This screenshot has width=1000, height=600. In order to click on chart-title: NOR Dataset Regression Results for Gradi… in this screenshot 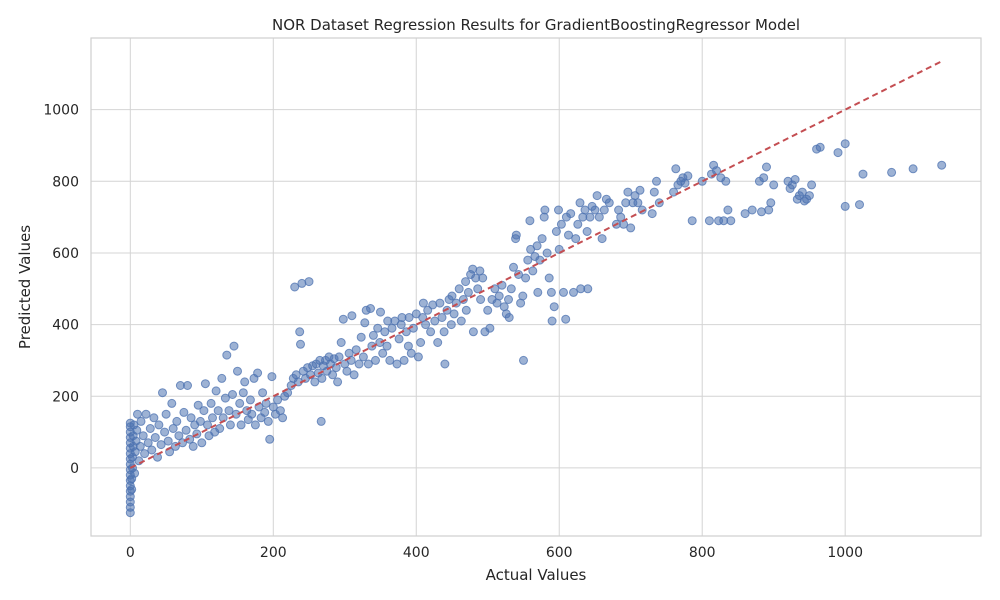, I will do `click(536, 25)`.